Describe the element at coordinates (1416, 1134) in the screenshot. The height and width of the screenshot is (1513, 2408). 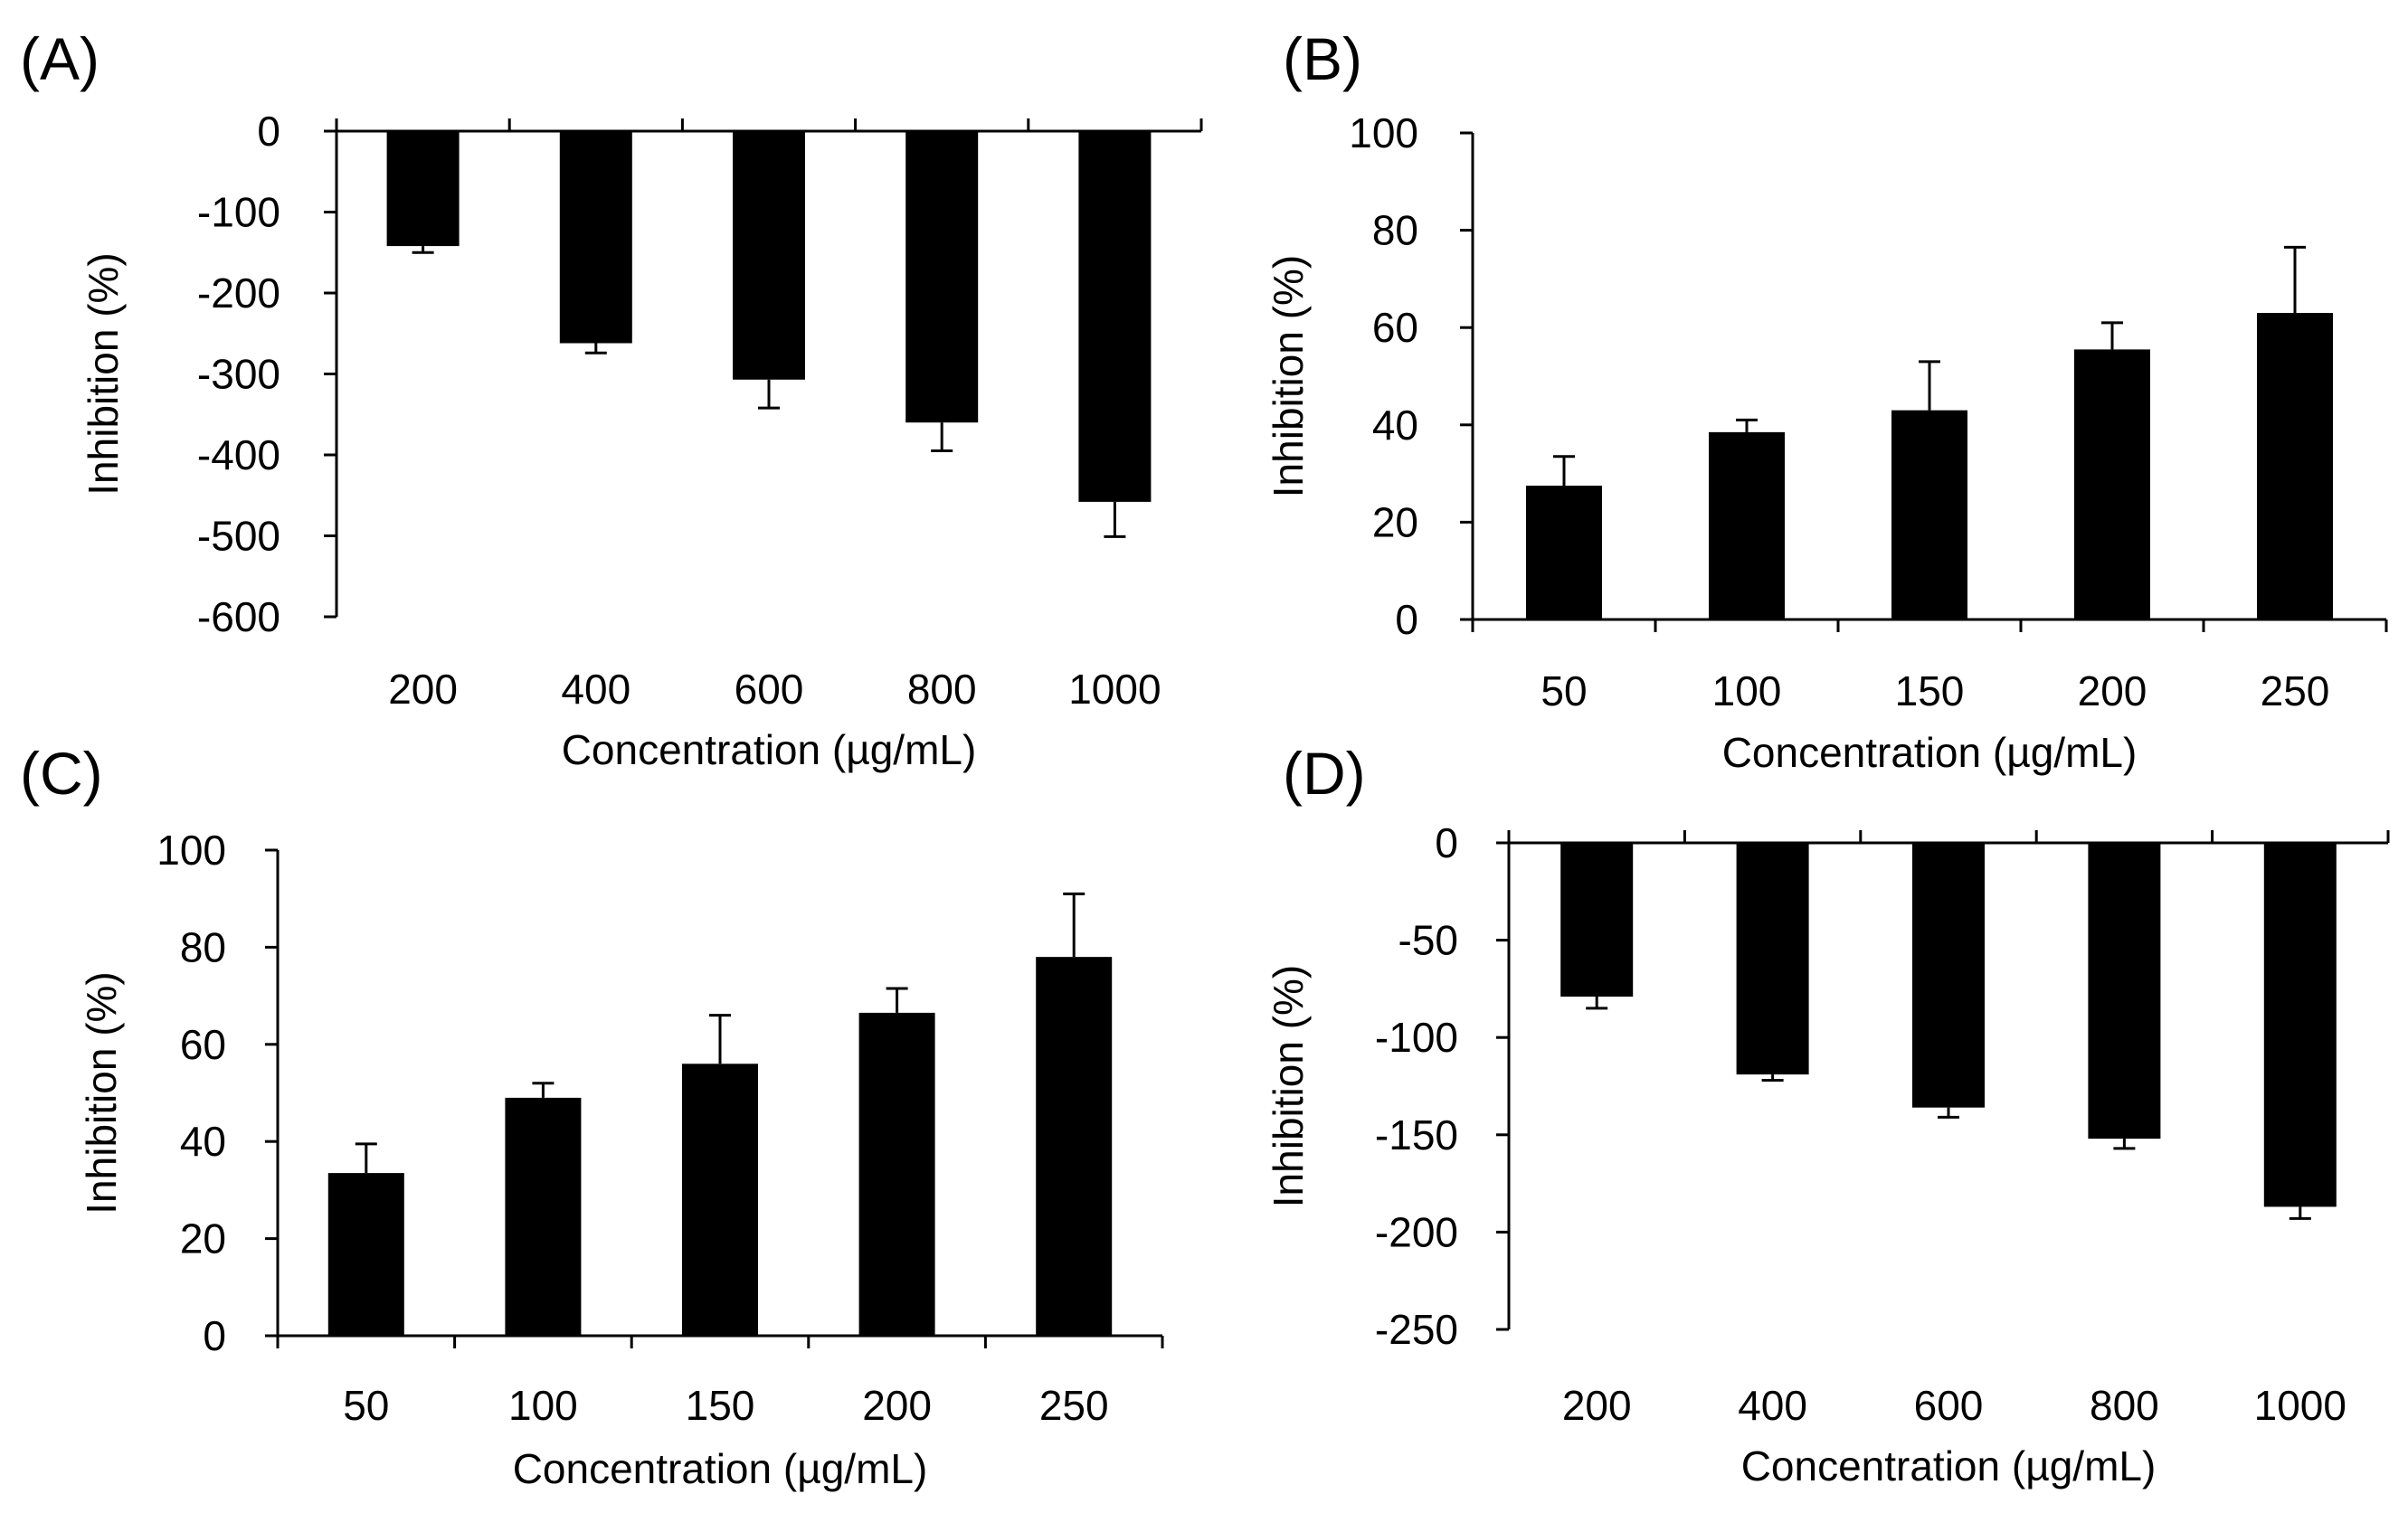
I see `y-tick-label: -150` at that location.